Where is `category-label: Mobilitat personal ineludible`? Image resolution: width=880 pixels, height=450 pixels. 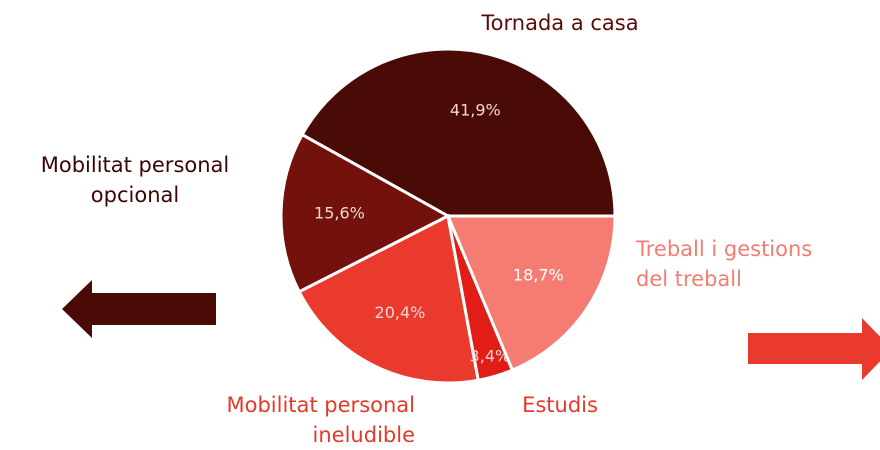
category-label: Mobilitat personal ineludible is located at coordinates (321, 420).